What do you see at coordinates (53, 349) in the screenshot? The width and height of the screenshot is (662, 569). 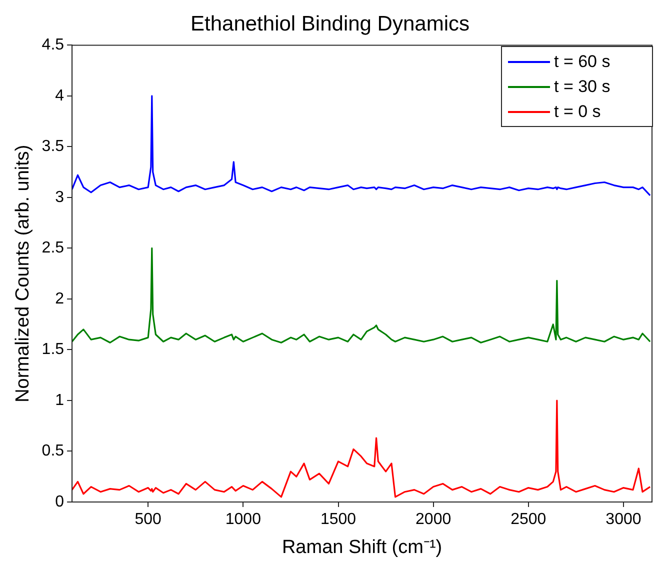 I see `y-tick-label: 1.5` at bounding box center [53, 349].